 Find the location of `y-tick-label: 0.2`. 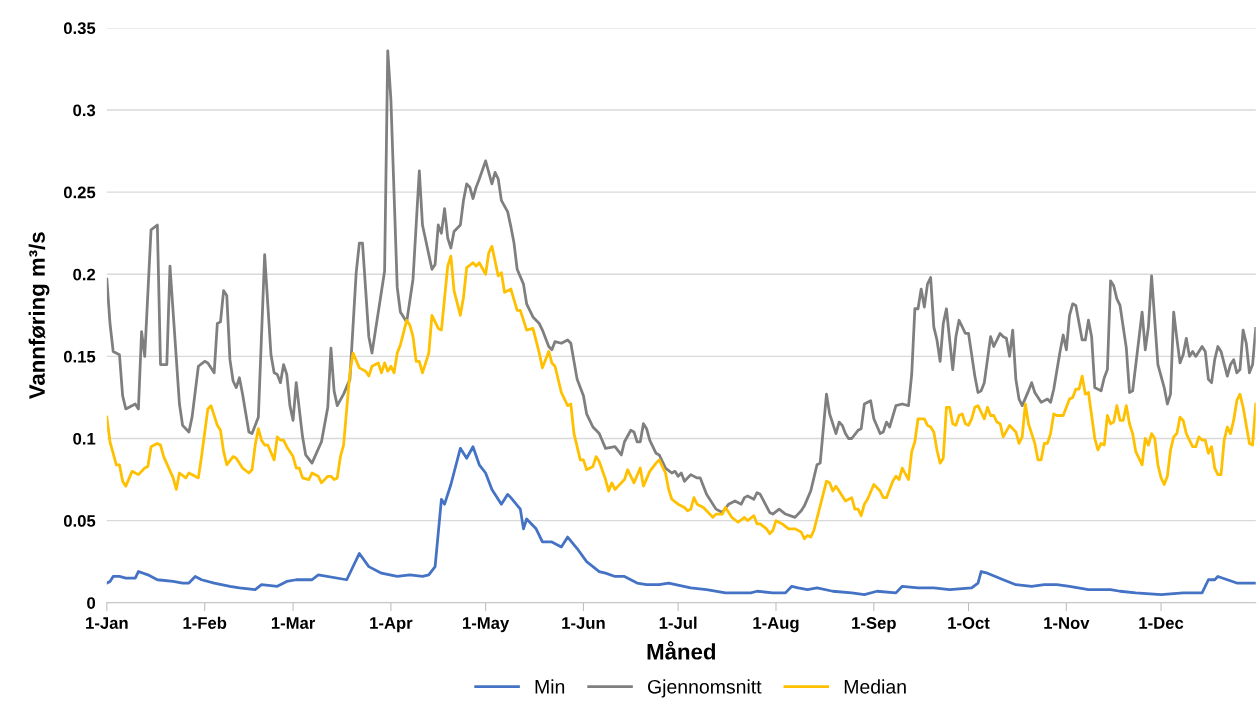

y-tick-label: 0.2 is located at coordinates (84, 274).